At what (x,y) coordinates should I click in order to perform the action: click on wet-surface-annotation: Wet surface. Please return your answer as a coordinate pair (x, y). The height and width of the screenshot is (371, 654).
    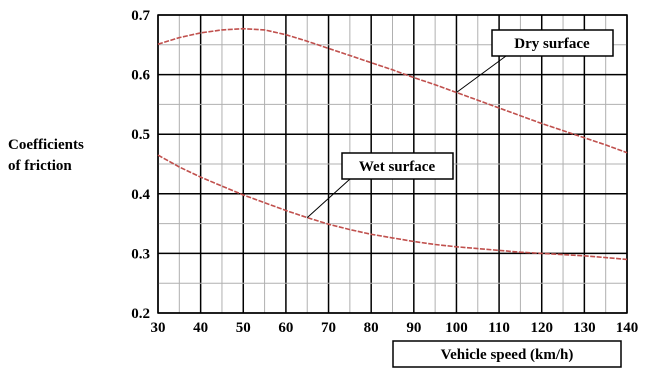
    Looking at the image, I should click on (380, 185).